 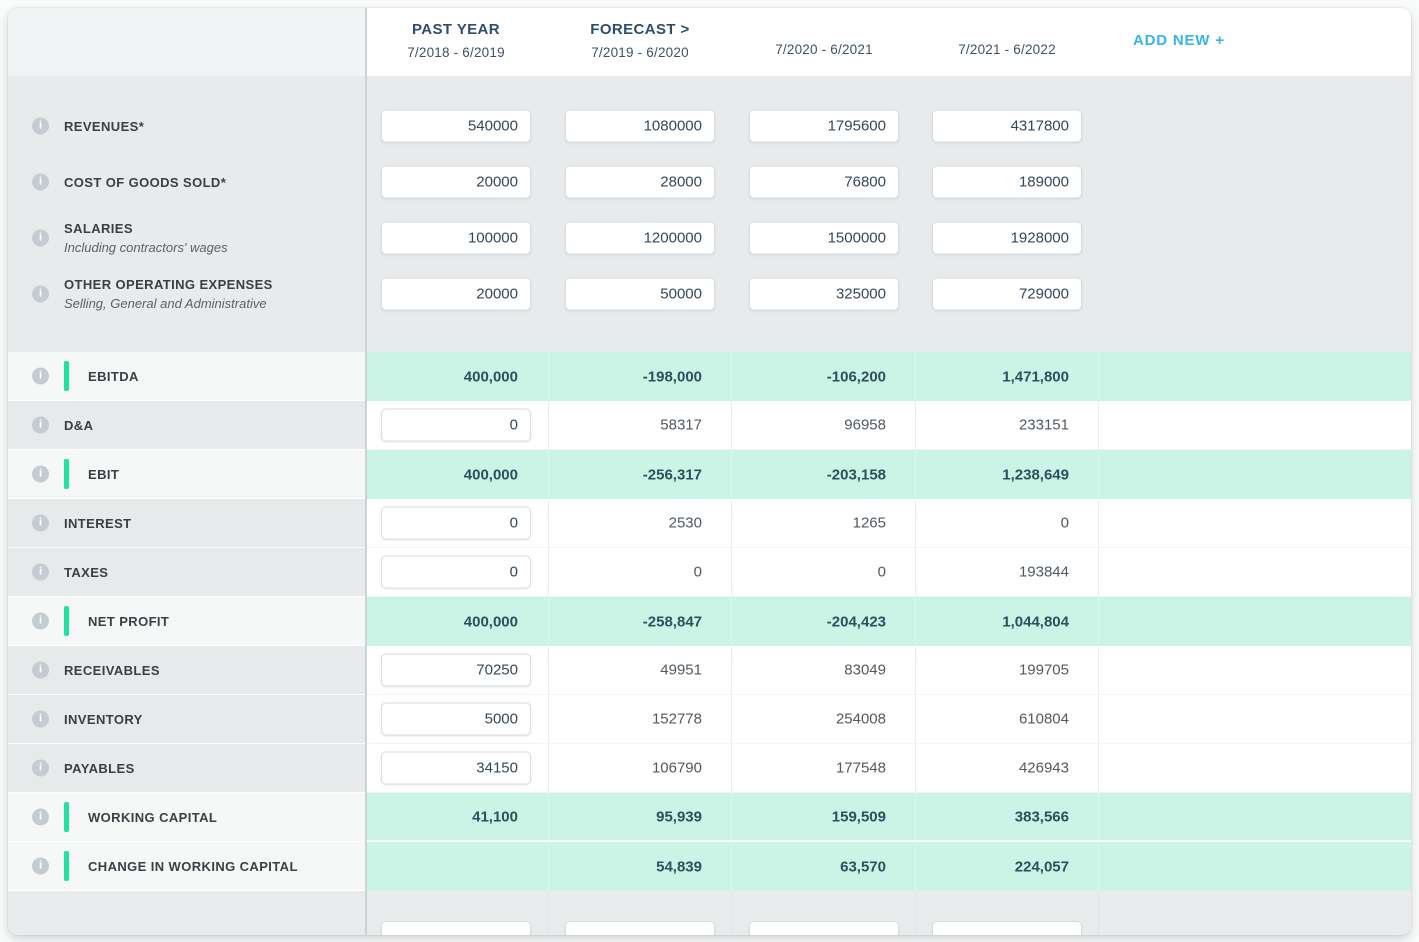 I want to click on interest-input-col1, so click(x=456, y=523).